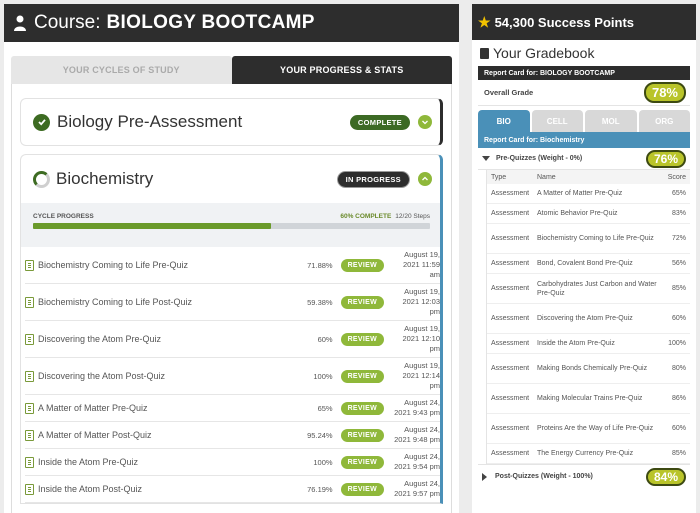 The height and width of the screenshot is (513, 700). Describe the element at coordinates (499, 177) in the screenshot. I see `col-type: Type` at that location.